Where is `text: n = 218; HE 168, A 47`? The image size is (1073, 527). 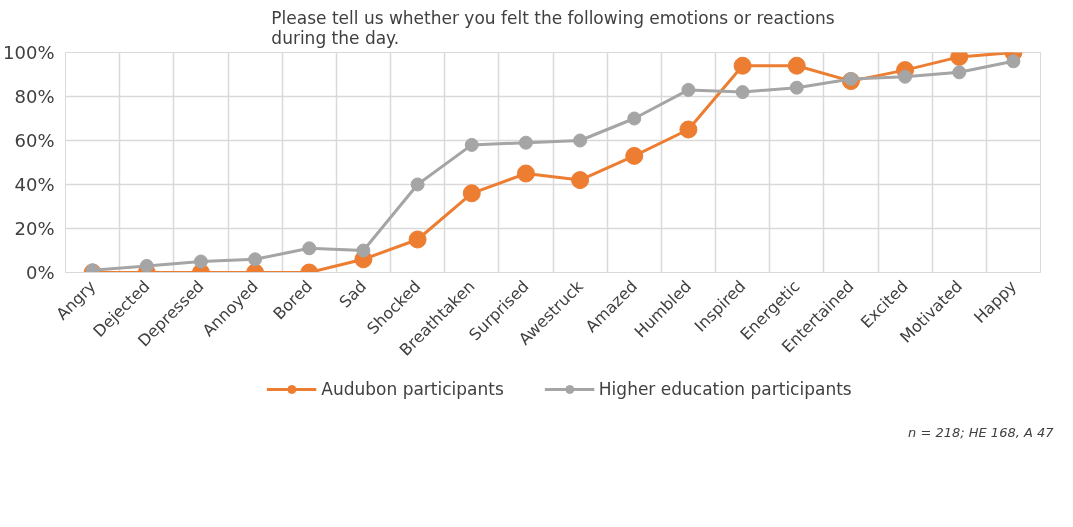
text: n = 218; HE 168, A 47 is located at coordinates (981, 432).